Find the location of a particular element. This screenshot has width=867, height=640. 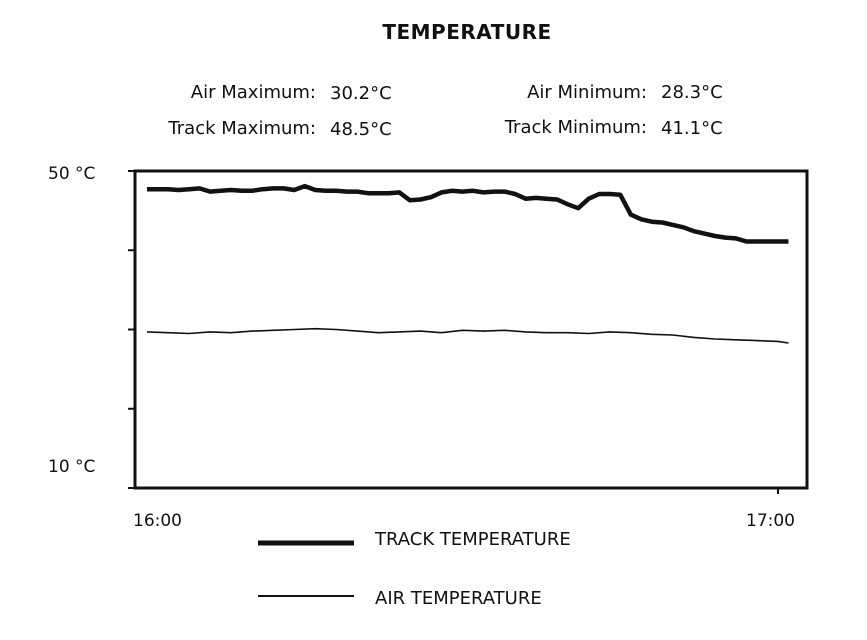

air-minimum-value: 28.3°C is located at coordinates (692, 92).